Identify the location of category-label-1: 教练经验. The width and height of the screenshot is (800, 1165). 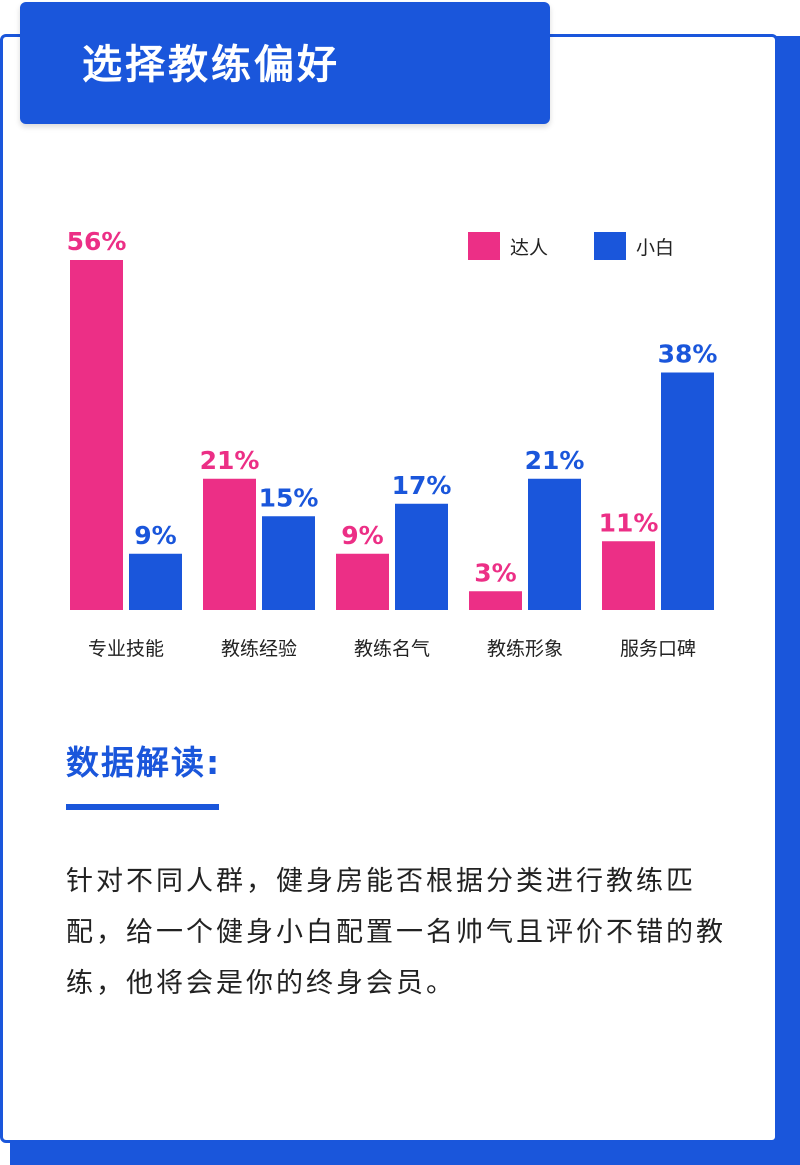
(259, 649).